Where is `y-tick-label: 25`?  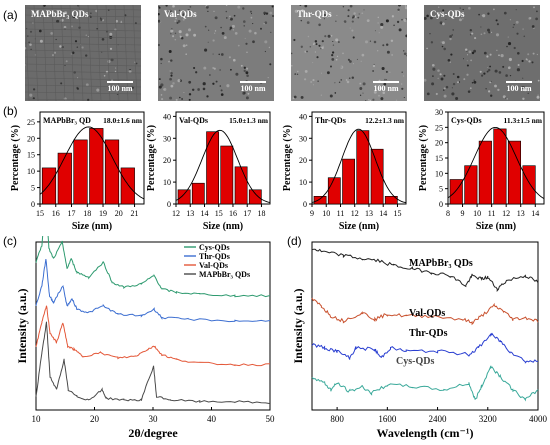 y-tick-label: 25 is located at coordinates (31, 122).